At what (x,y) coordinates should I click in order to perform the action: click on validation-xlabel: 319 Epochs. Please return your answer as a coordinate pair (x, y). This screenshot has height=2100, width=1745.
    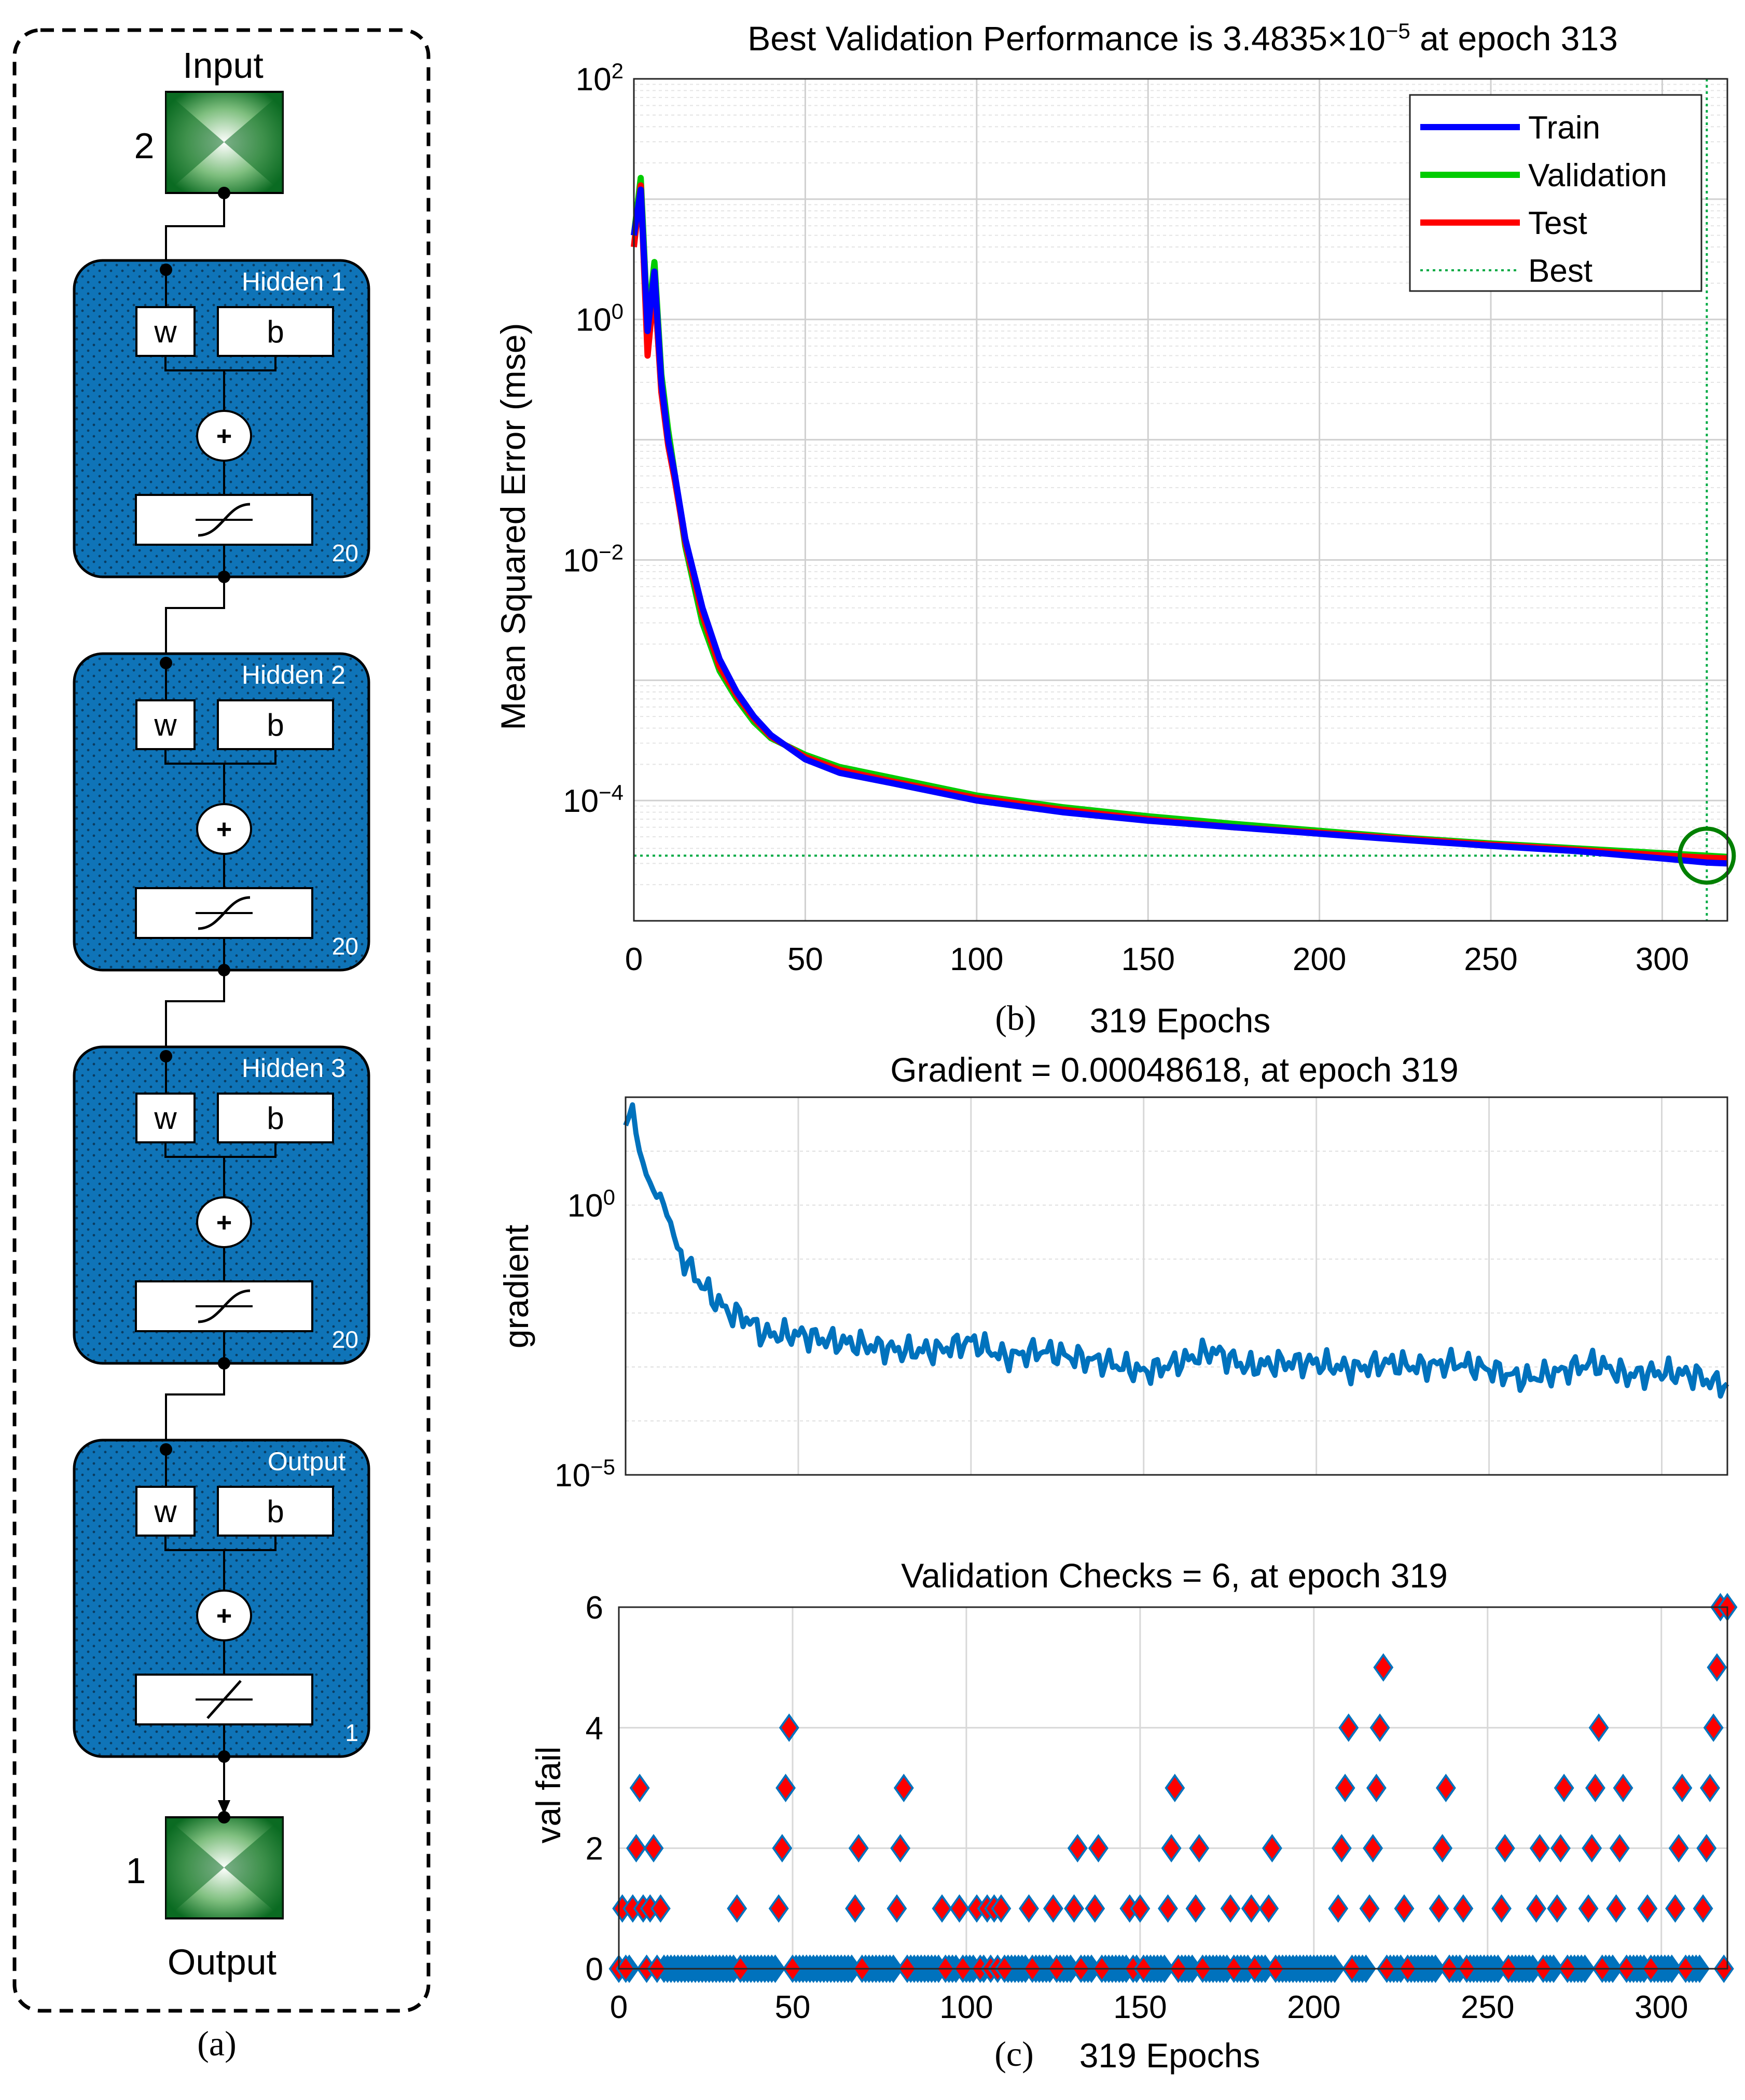
    Looking at the image, I should click on (1170, 2055).